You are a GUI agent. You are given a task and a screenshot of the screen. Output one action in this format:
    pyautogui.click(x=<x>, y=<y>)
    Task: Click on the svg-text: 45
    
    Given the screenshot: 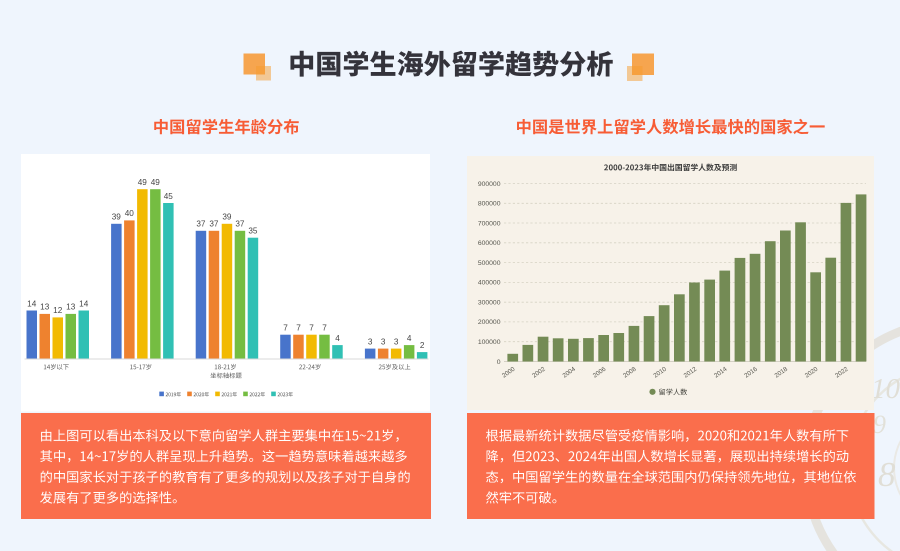 What is the action you would take?
    pyautogui.click(x=169, y=196)
    